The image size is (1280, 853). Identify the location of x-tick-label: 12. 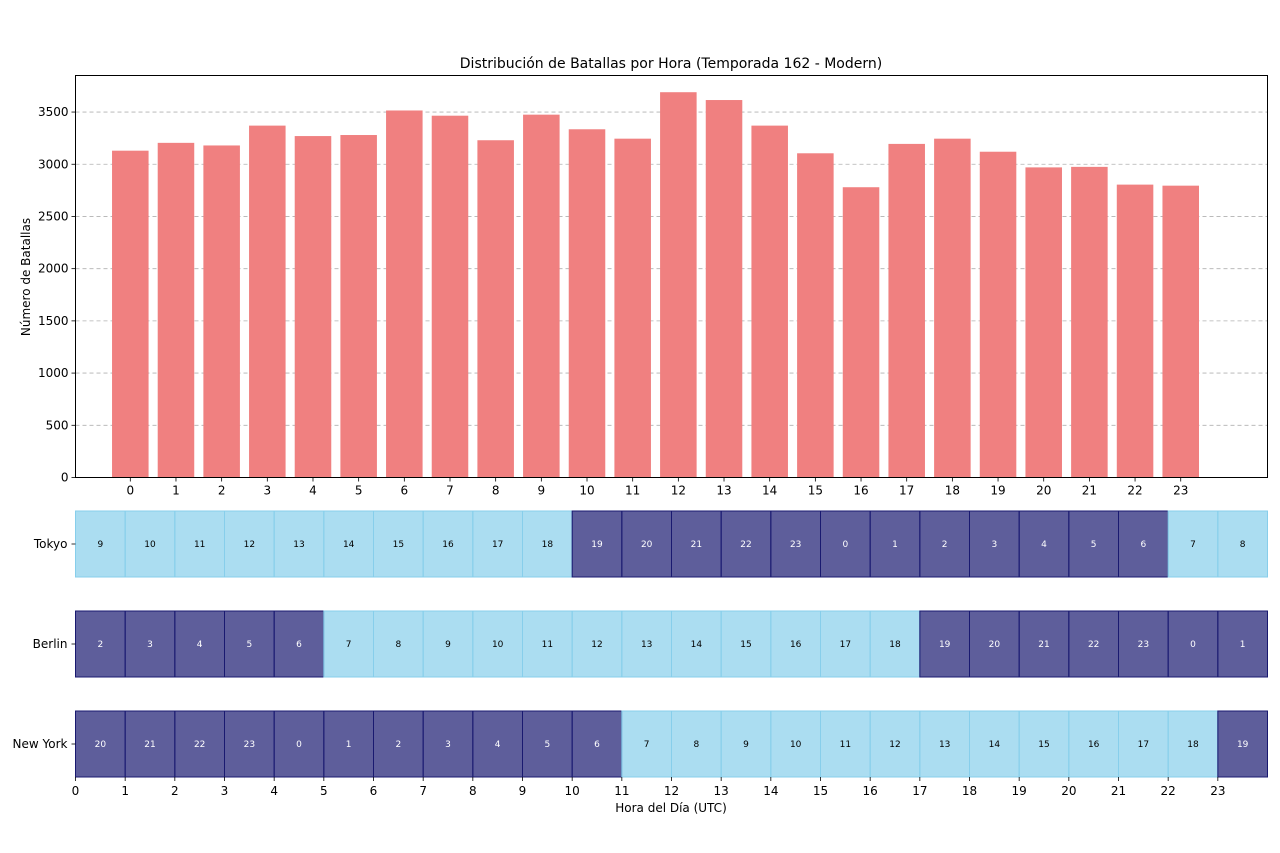
(671, 791).